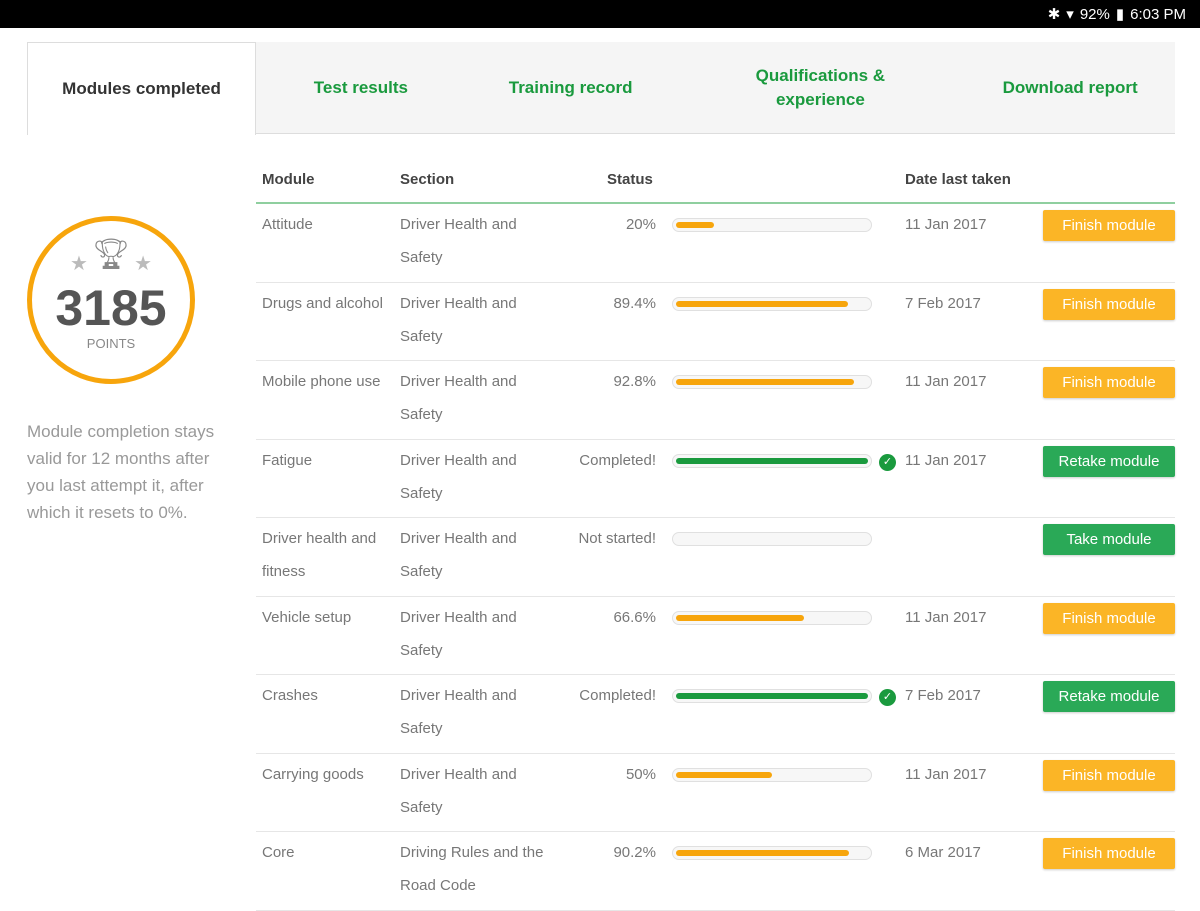  What do you see at coordinates (472, 869) in the screenshot?
I see `section-name: Driving Rules and the Road Code` at bounding box center [472, 869].